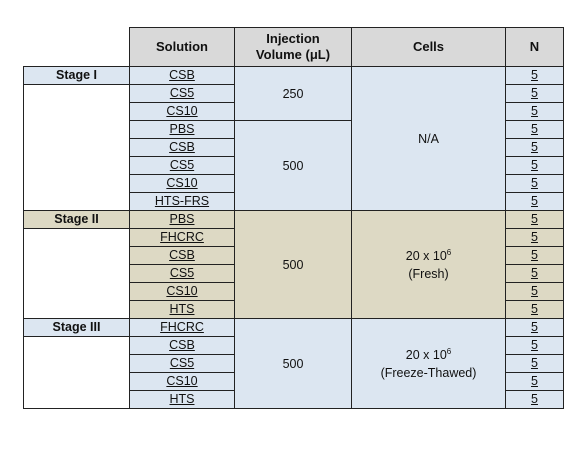  Describe the element at coordinates (182, 47) in the screenshot. I see `header-solution: Solution` at that location.